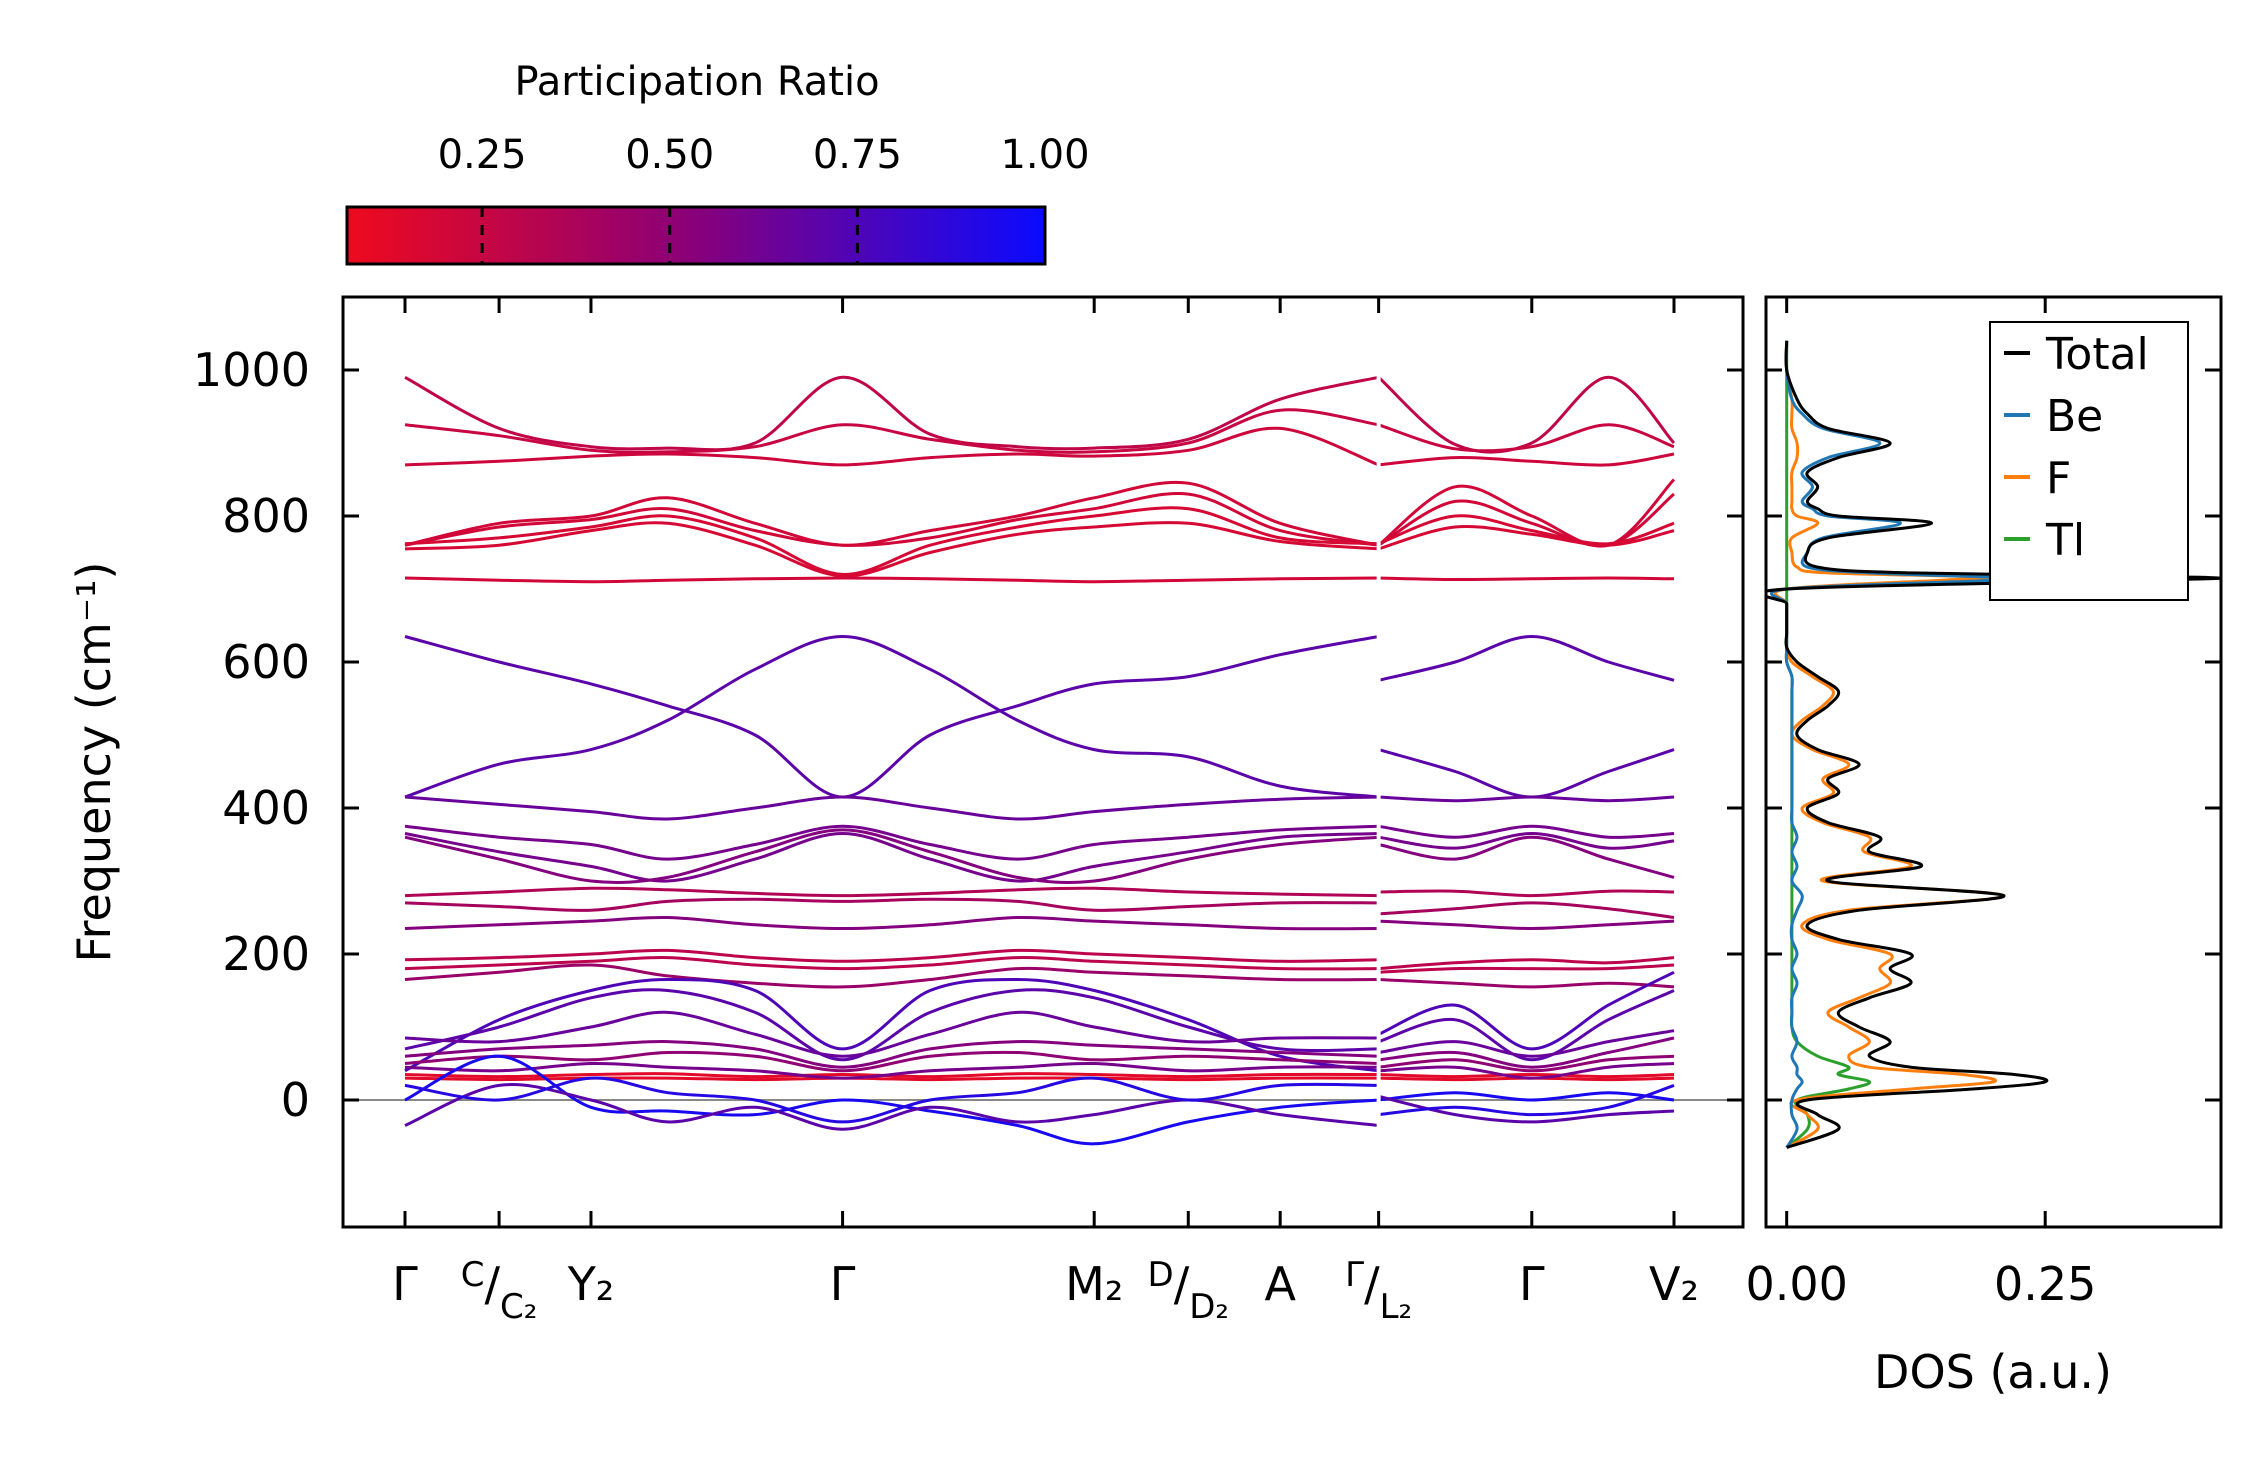 The width and height of the screenshot is (2259, 1459). Describe the element at coordinates (696, 235) in the screenshot. I see `colorbar-gradient` at that location.